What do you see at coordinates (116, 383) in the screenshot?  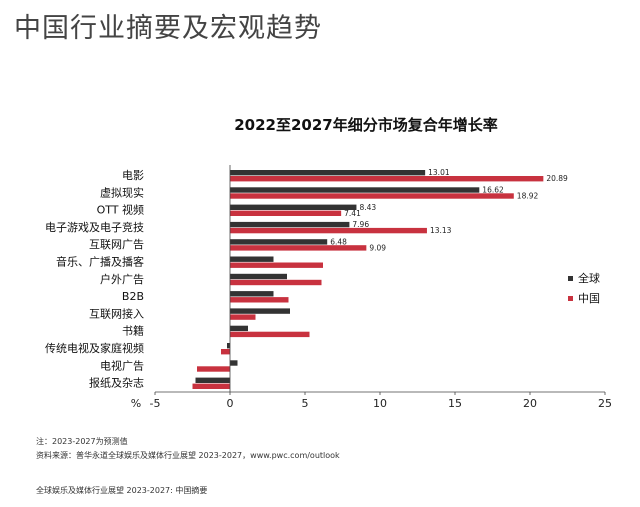 I see `category-label: 报纸及杂志` at bounding box center [116, 383].